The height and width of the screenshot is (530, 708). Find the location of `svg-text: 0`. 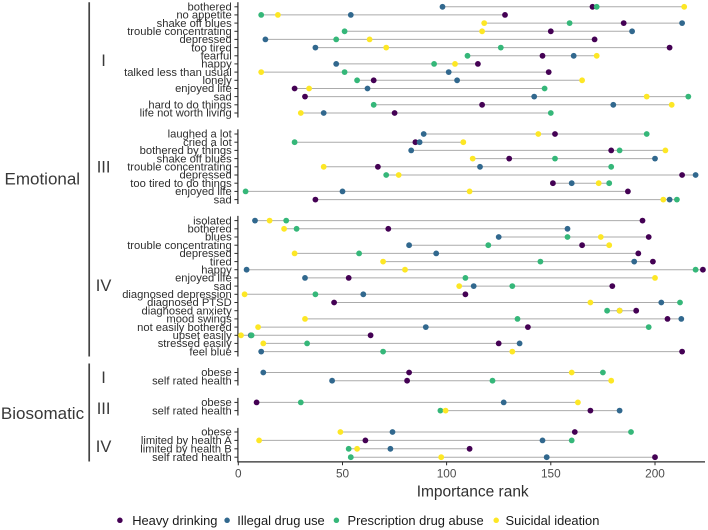

svg-text: 0 is located at coordinates (238, 474).